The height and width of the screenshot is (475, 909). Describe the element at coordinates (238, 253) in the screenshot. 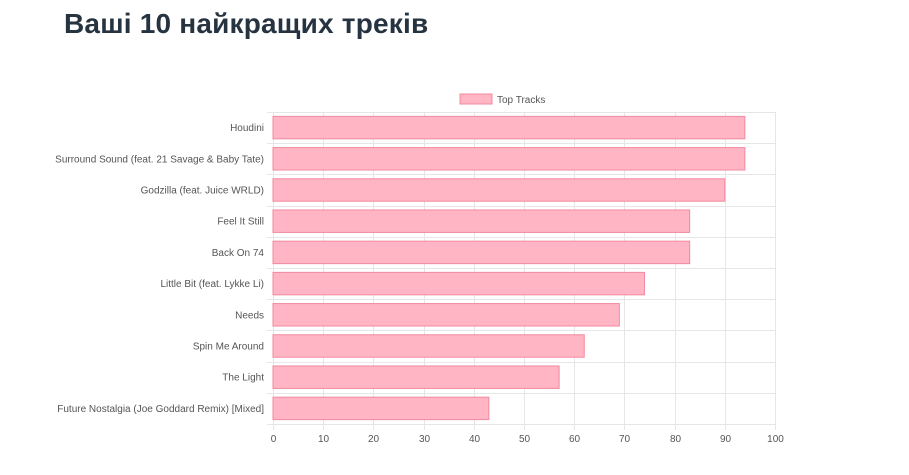

I see `category-label: Back On 74` at that location.